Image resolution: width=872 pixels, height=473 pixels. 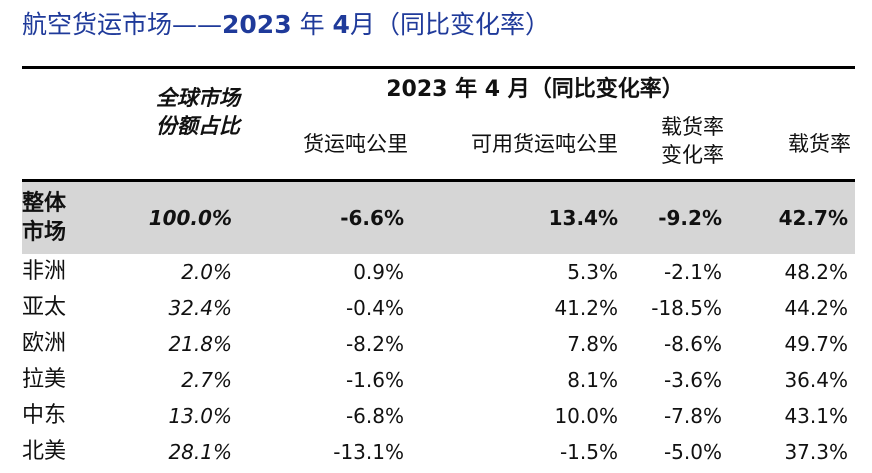 What do you see at coordinates (816, 308) in the screenshot?
I see `row-lf: 44.2%` at bounding box center [816, 308].